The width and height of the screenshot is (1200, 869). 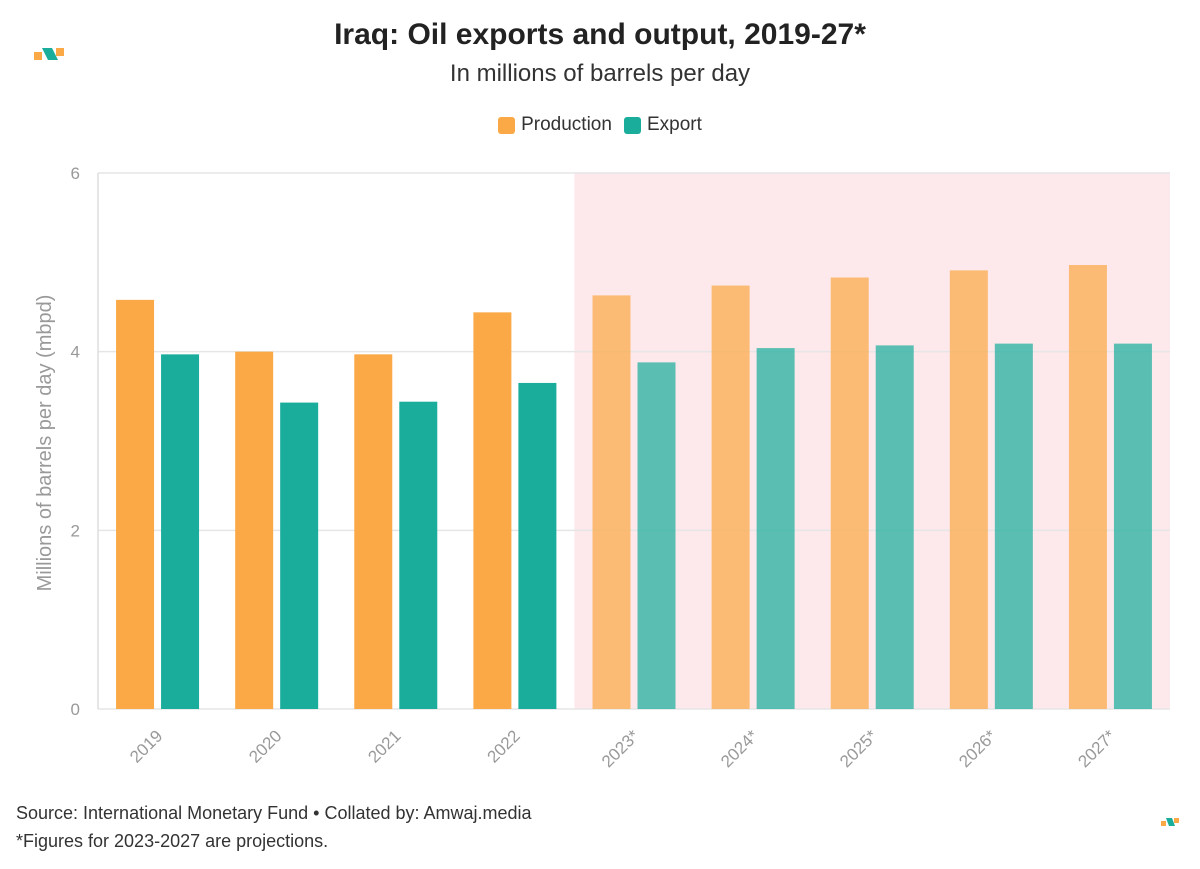 What do you see at coordinates (775, 528) in the screenshot?
I see `bar-export-2024` at bounding box center [775, 528].